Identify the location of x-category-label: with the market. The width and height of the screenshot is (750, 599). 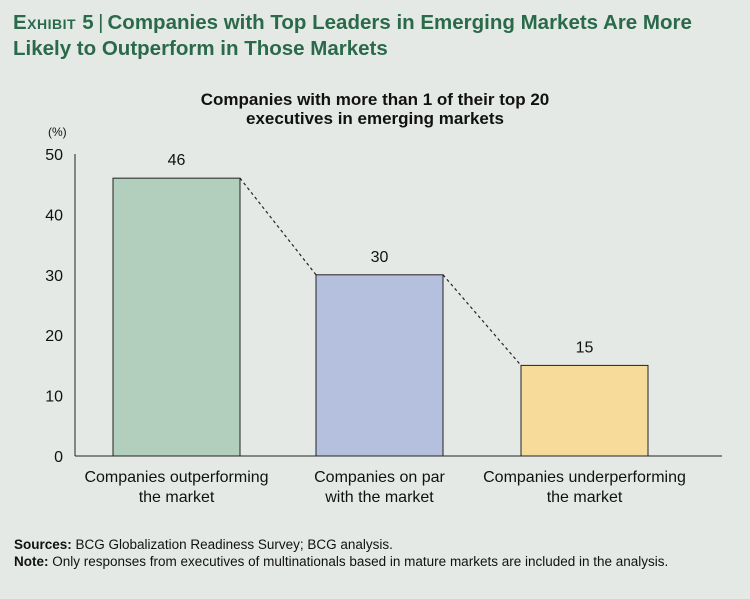
(379, 497).